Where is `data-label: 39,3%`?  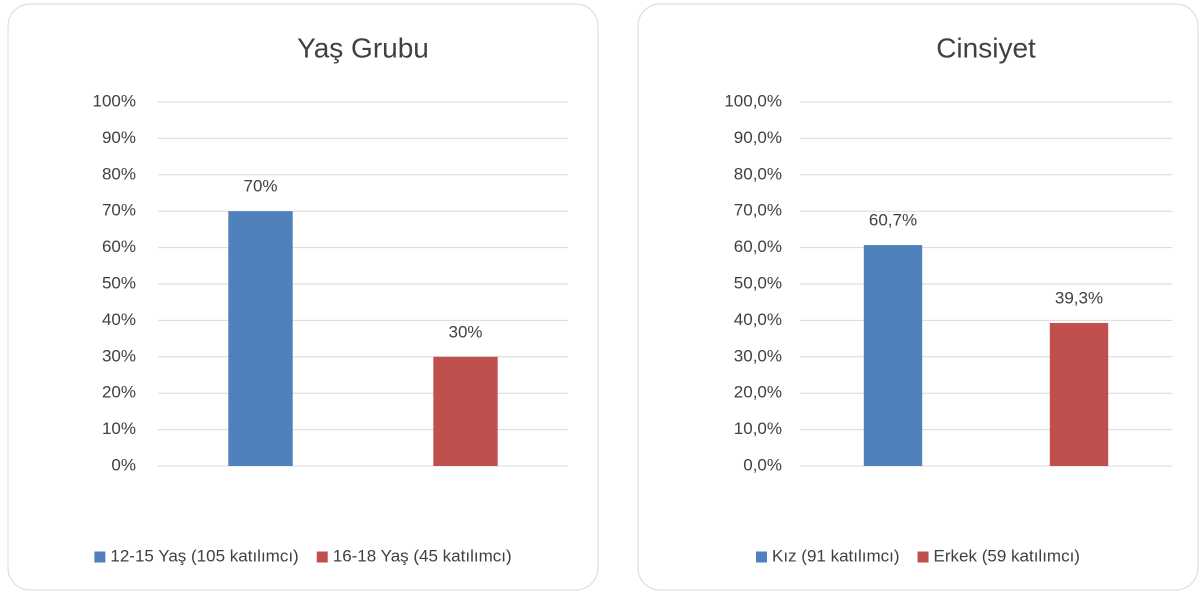 data-label: 39,3% is located at coordinates (1079, 297).